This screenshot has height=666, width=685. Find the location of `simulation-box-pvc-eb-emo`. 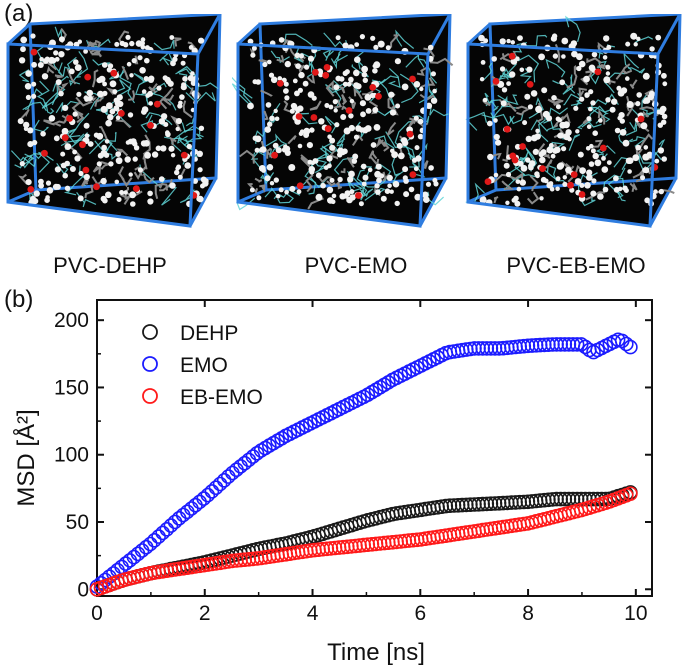

simulation-box-pvc-eb-emo is located at coordinates (573, 121).